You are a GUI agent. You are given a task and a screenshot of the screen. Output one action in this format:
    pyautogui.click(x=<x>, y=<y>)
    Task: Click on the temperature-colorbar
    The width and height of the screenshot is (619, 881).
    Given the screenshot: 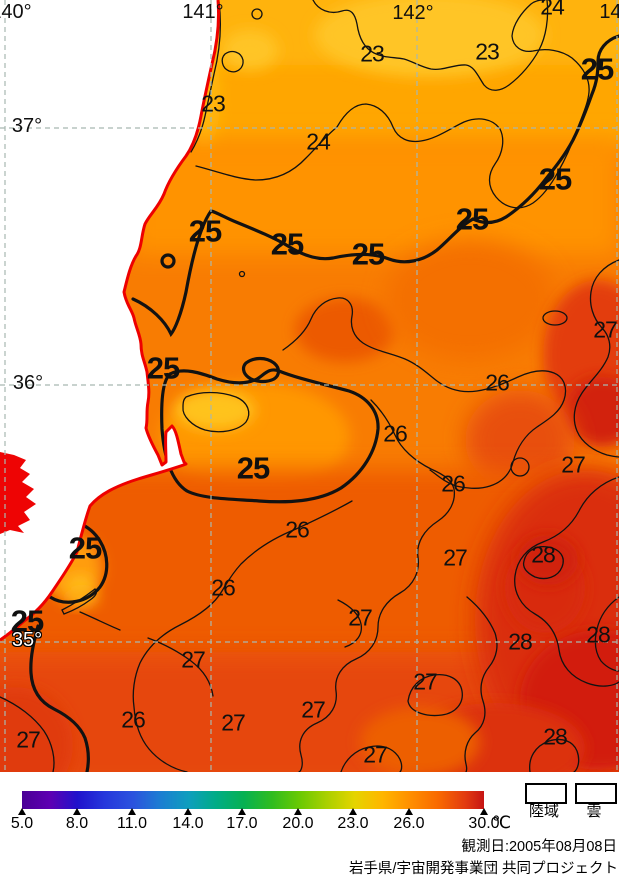 What is the action you would take?
    pyautogui.click(x=253, y=800)
    